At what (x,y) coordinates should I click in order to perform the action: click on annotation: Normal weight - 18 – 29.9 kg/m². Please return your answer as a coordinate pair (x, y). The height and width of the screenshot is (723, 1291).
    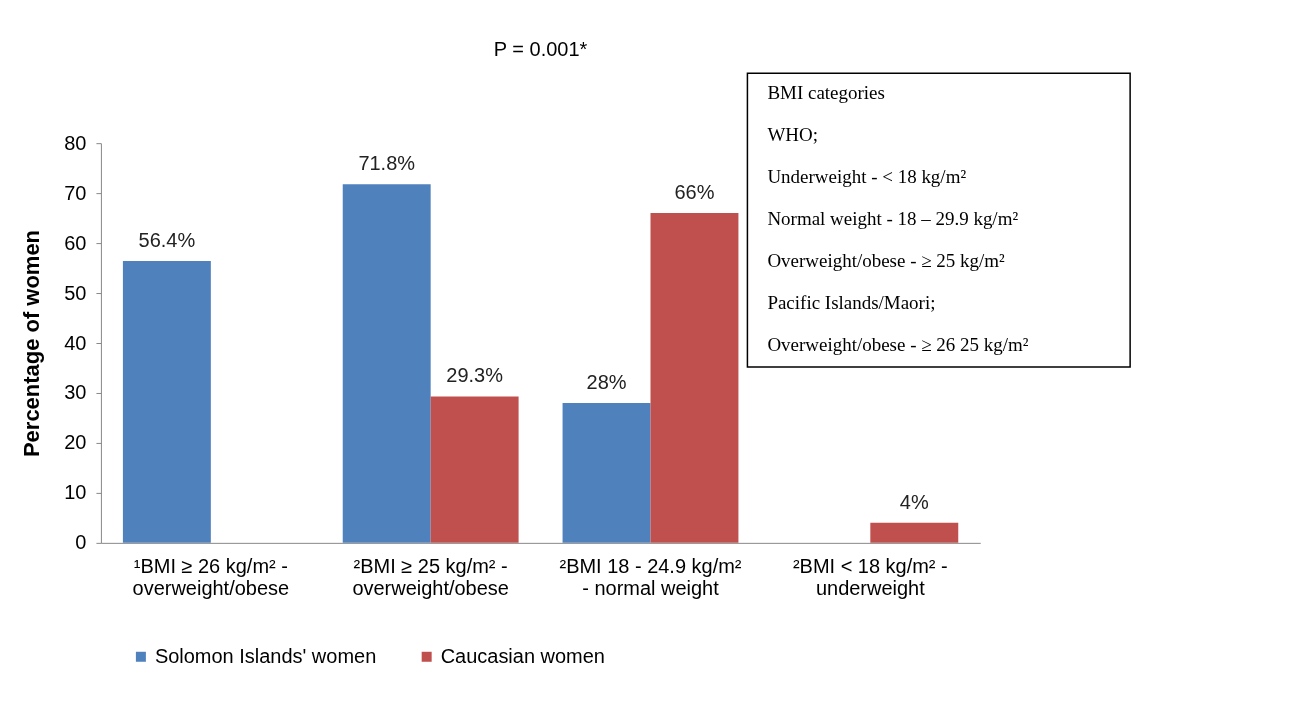
    Looking at the image, I should click on (893, 219).